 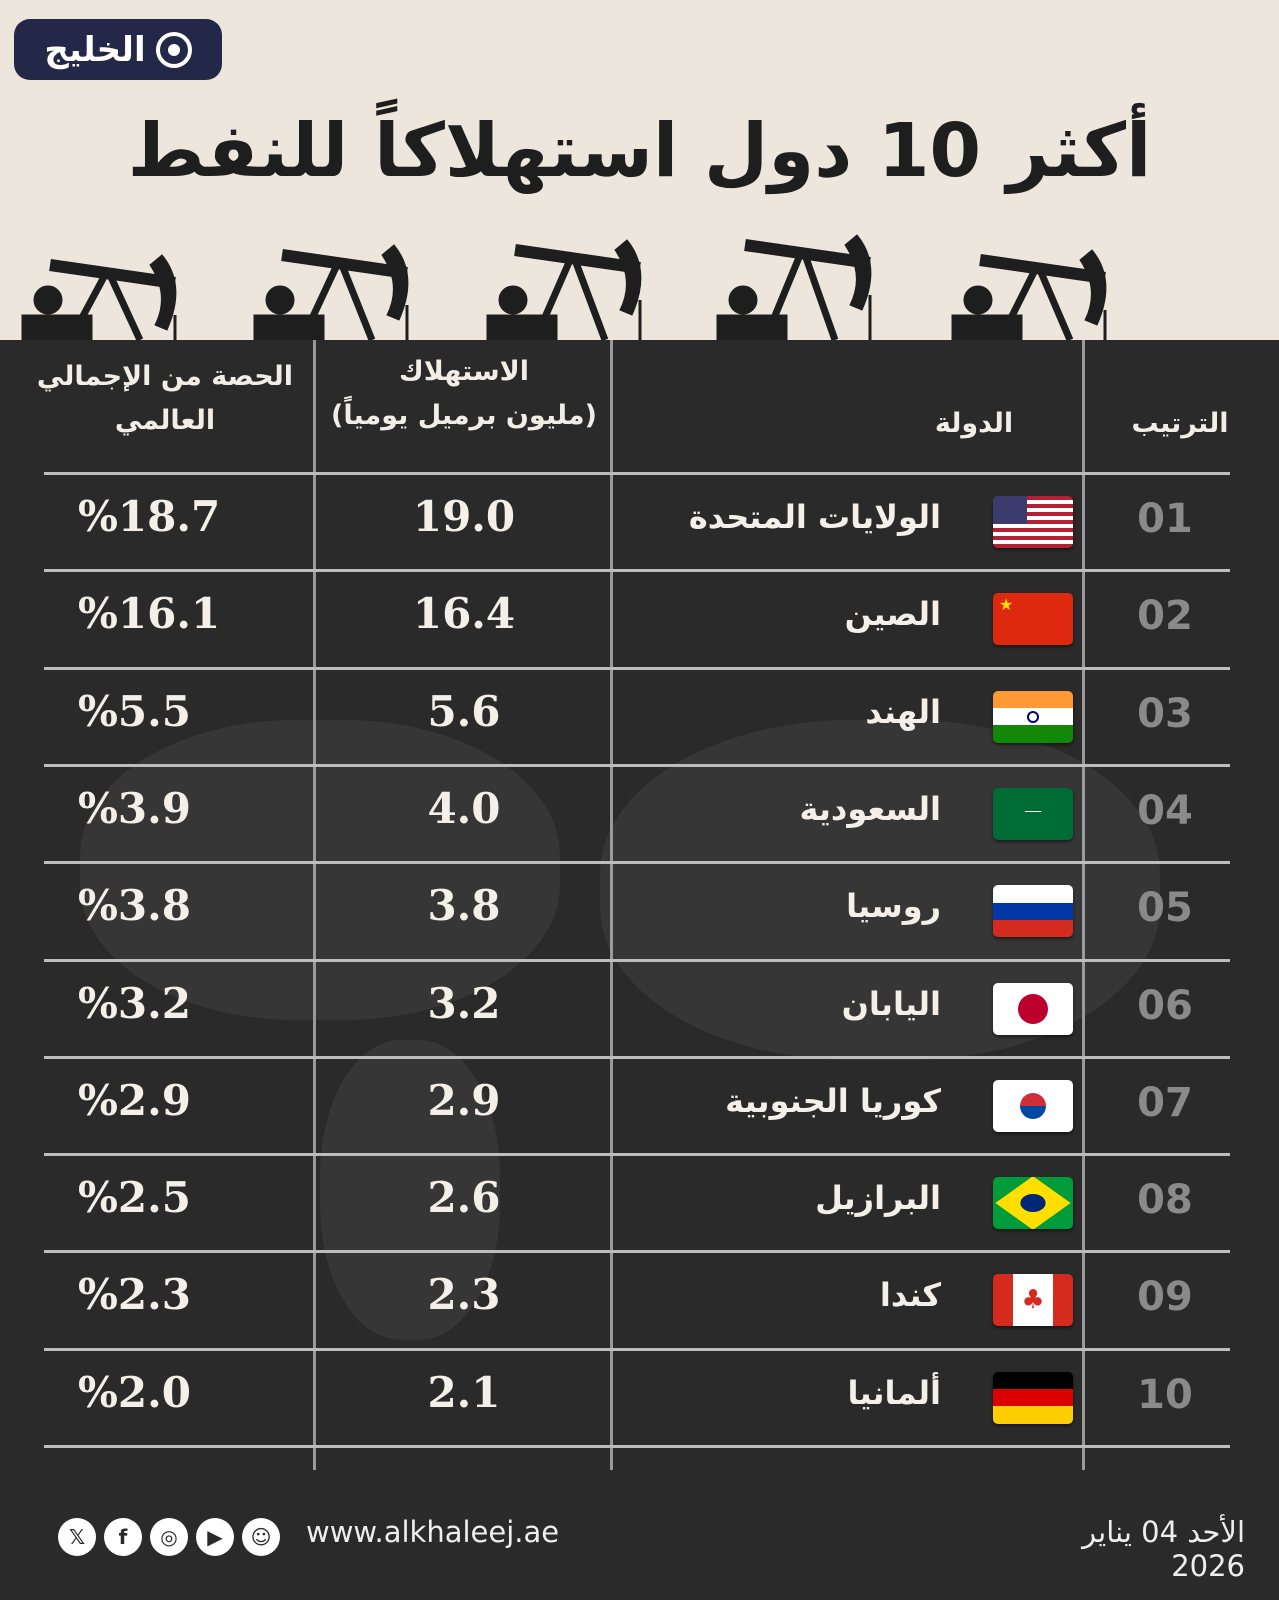 What do you see at coordinates (870, 808) in the screenshot?
I see `country-name: السعودية` at bounding box center [870, 808].